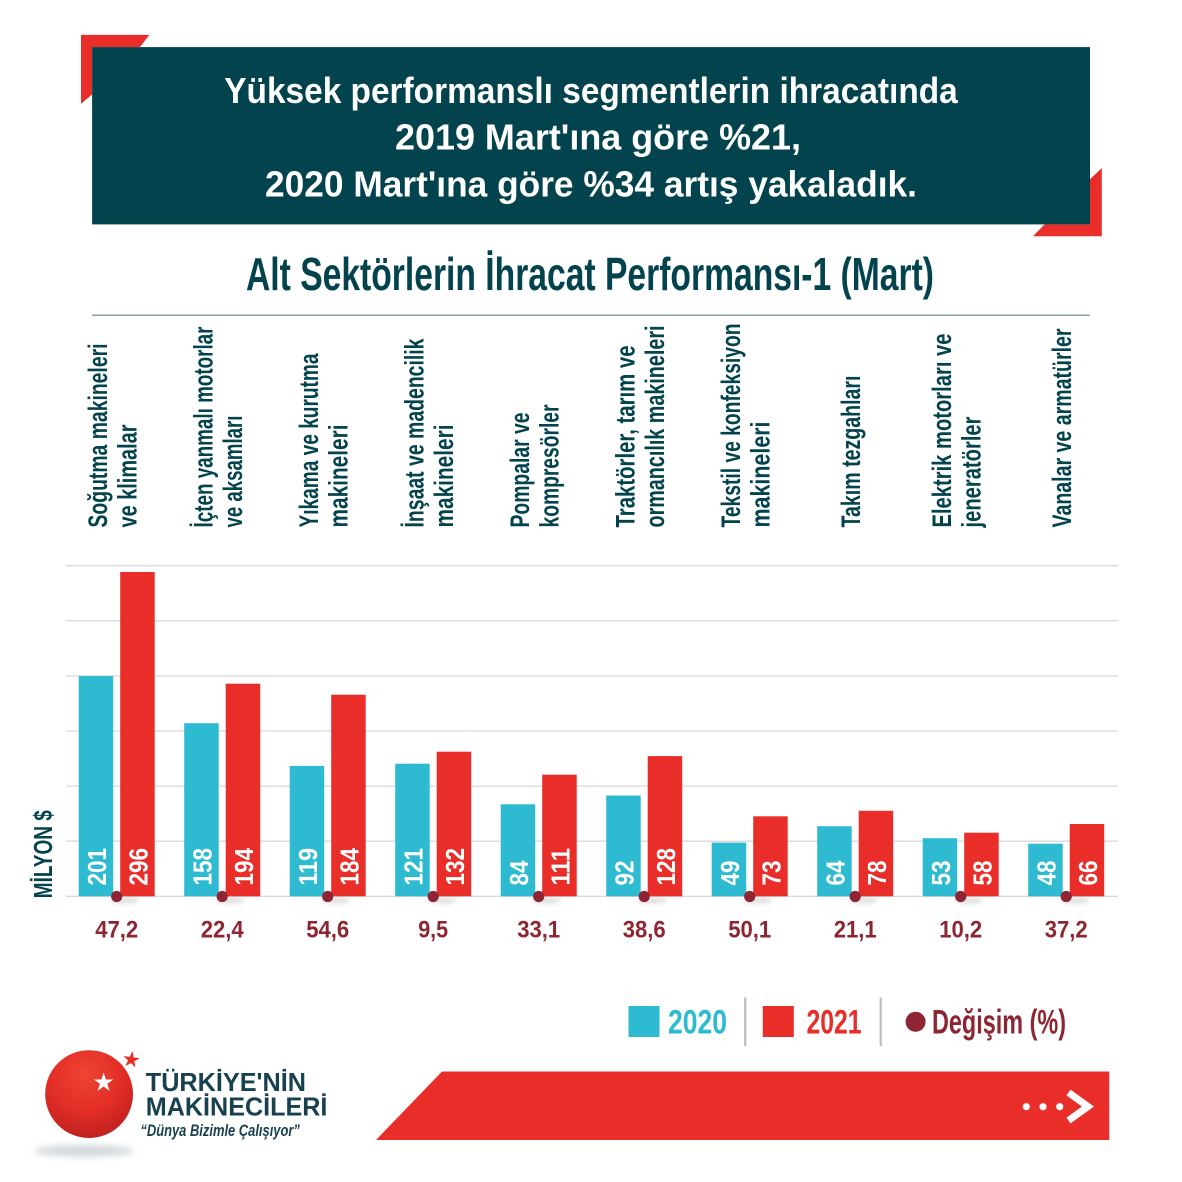 Image resolution: width=1182 pixels, height=1182 pixels. What do you see at coordinates (941, 873) in the screenshot?
I see `svg-text: 53` at bounding box center [941, 873].